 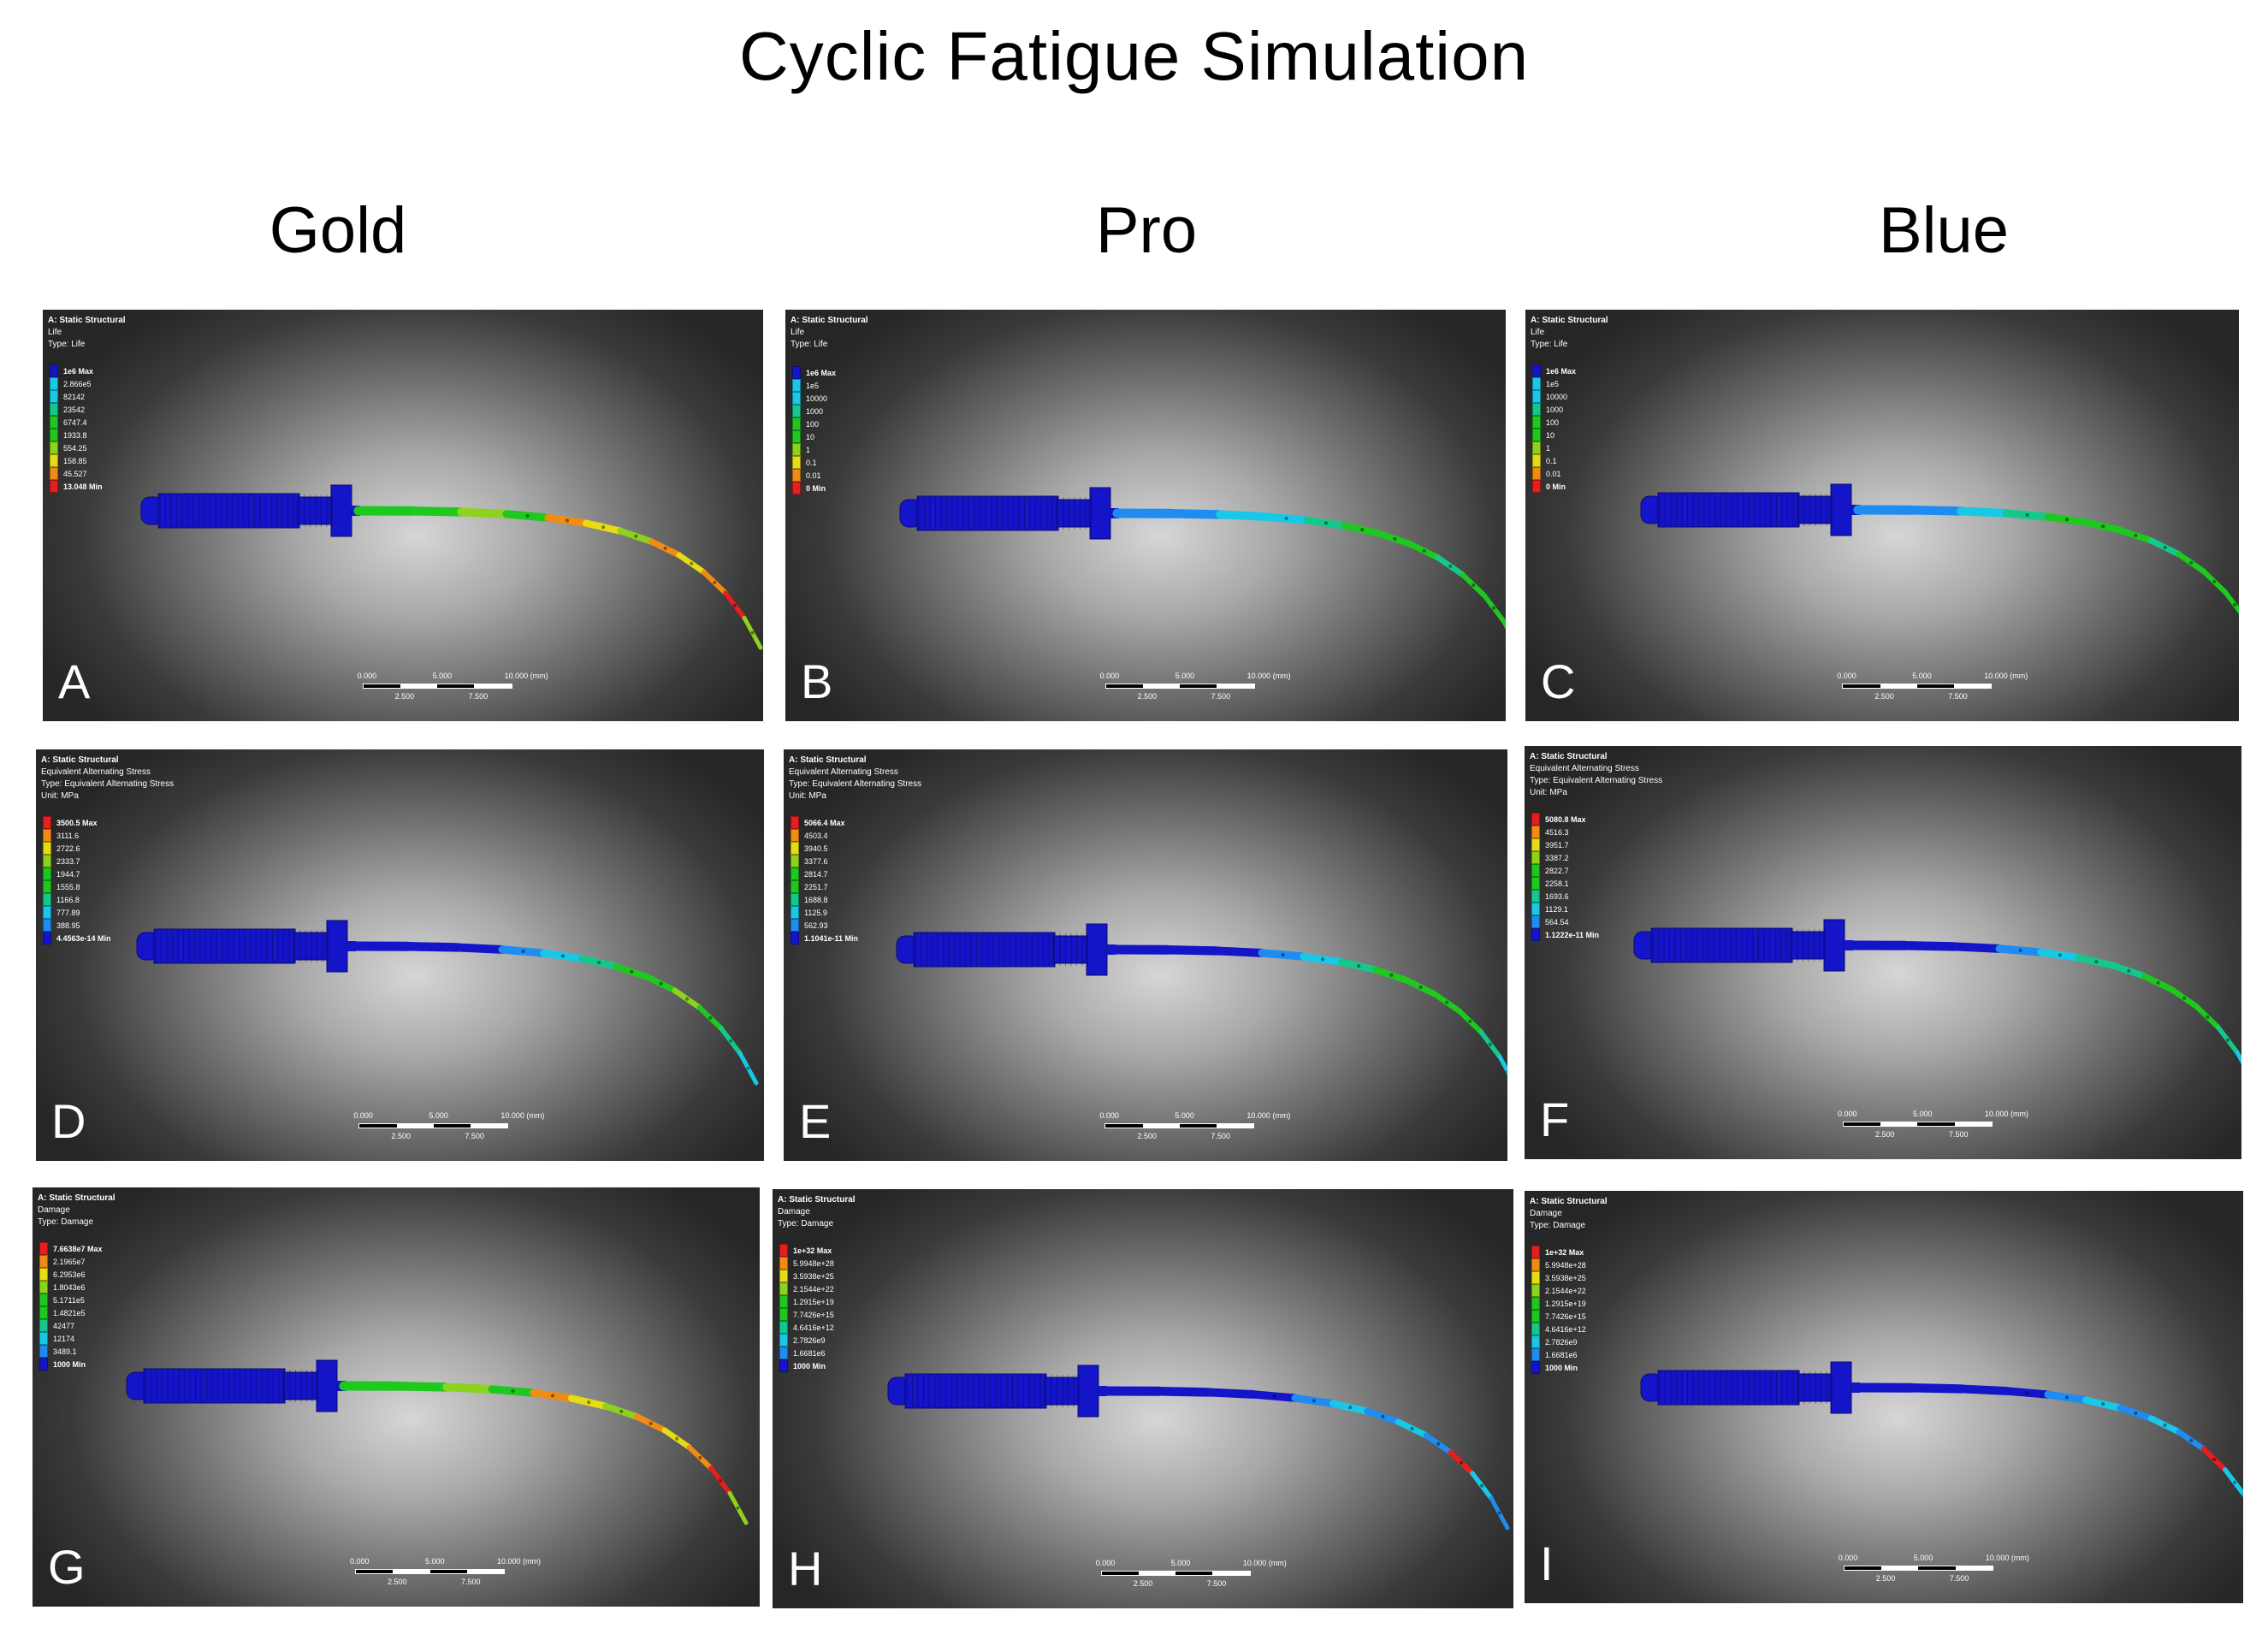 I want to click on scale-tick-label: 7.500, so click(x=1959, y=1578).